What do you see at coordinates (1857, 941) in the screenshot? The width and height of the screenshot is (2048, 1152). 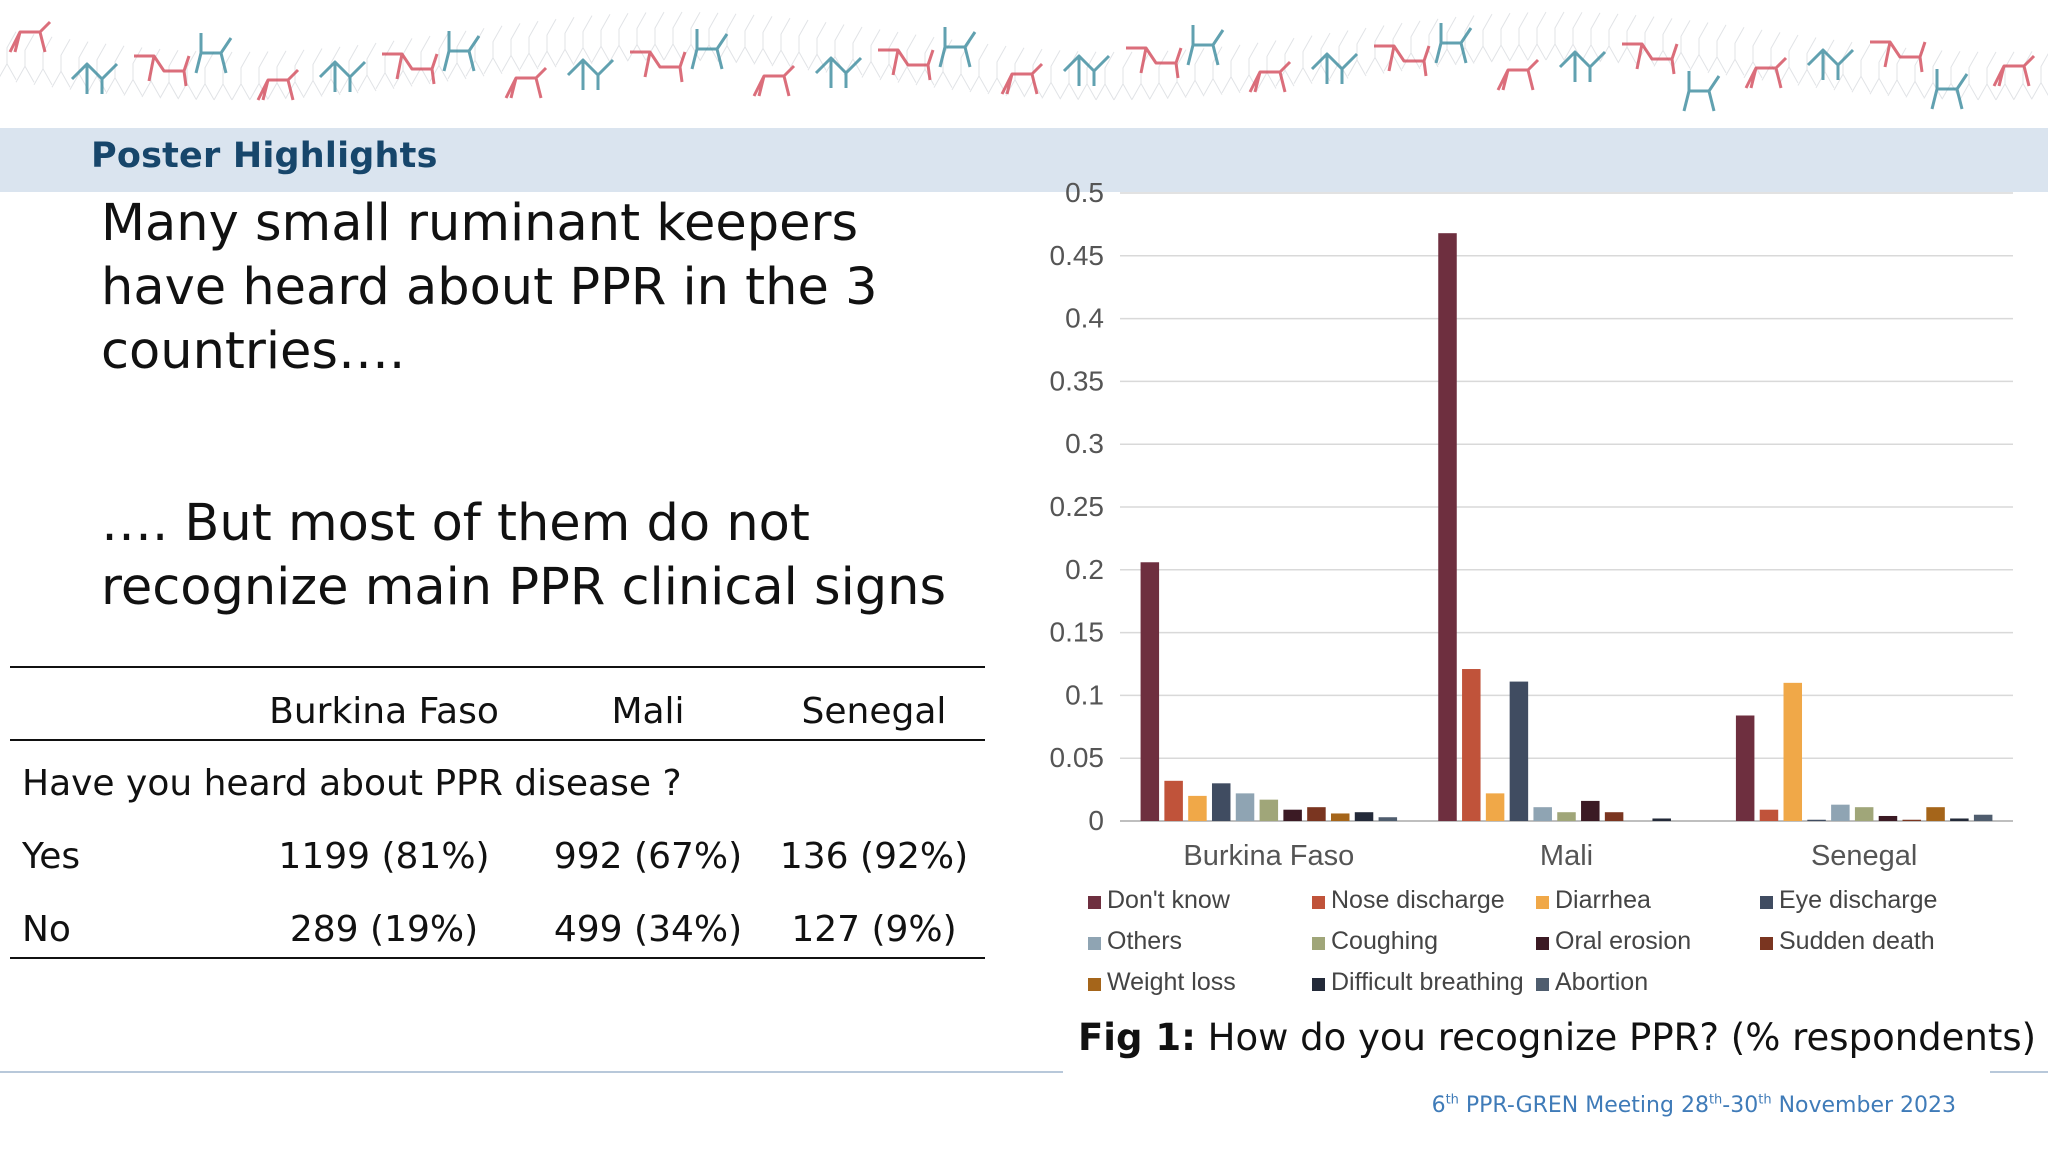 I see `legend-label: Sudden death` at bounding box center [1857, 941].